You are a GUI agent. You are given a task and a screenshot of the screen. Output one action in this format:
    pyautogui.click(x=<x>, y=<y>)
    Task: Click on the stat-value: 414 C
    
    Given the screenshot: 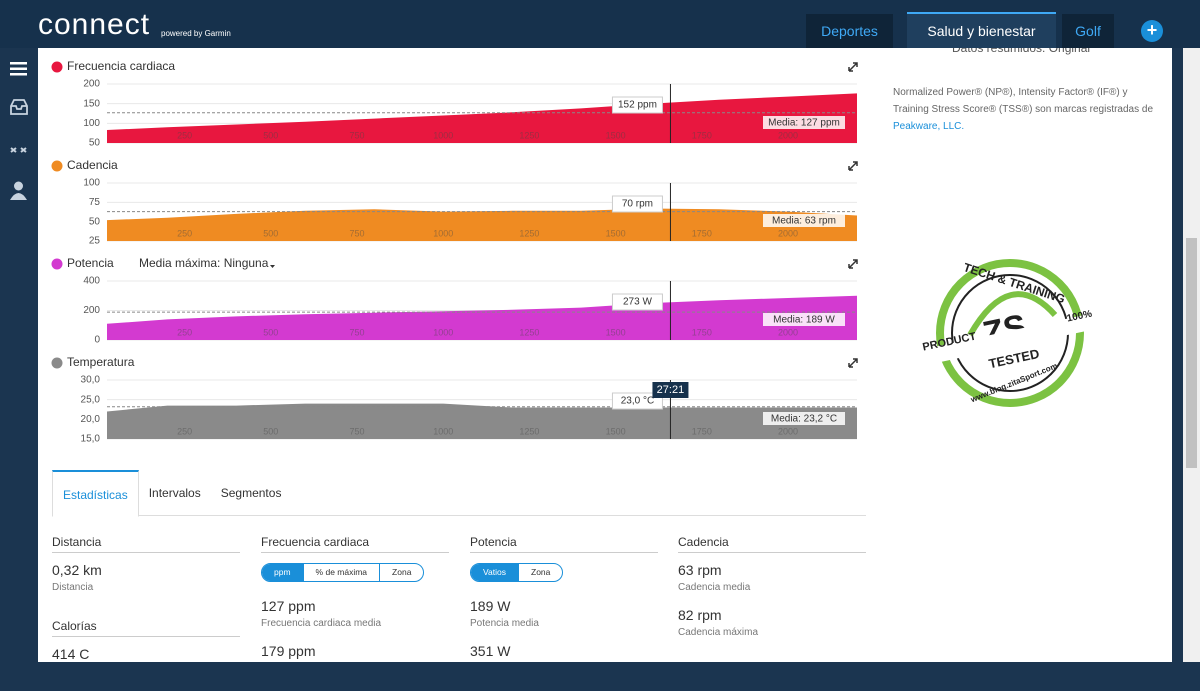 What is the action you would take?
    pyautogui.click(x=71, y=654)
    